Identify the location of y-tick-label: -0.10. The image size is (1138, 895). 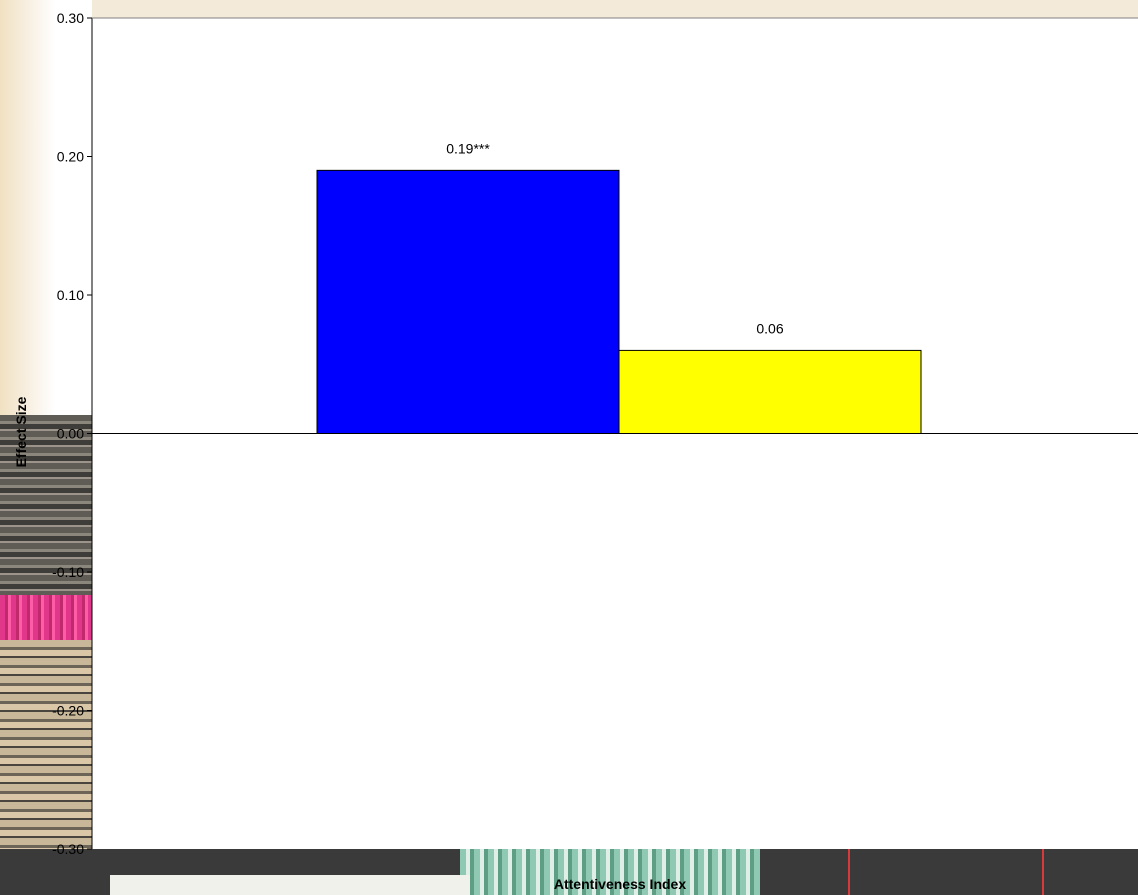
(68, 572).